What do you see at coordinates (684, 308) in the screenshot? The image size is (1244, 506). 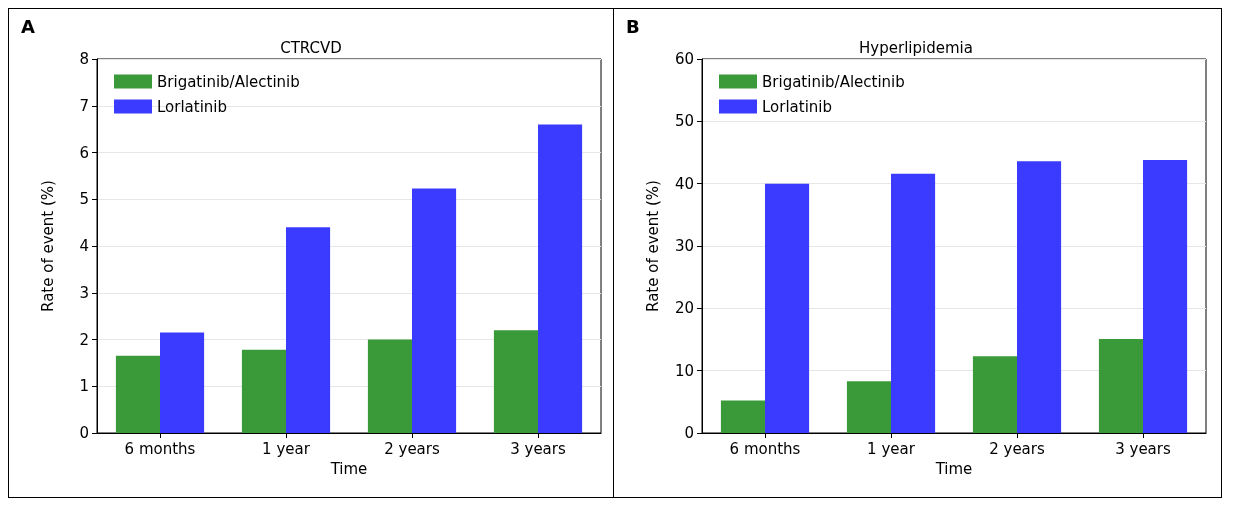 I see `y-tick-label: 20` at bounding box center [684, 308].